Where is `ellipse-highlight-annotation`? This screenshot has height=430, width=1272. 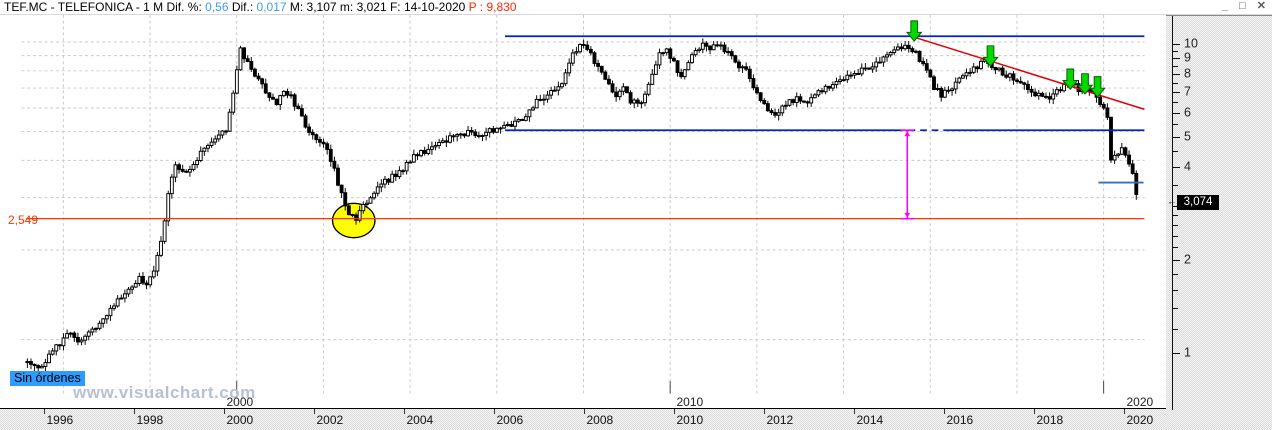 ellipse-highlight-annotation is located at coordinates (353, 220).